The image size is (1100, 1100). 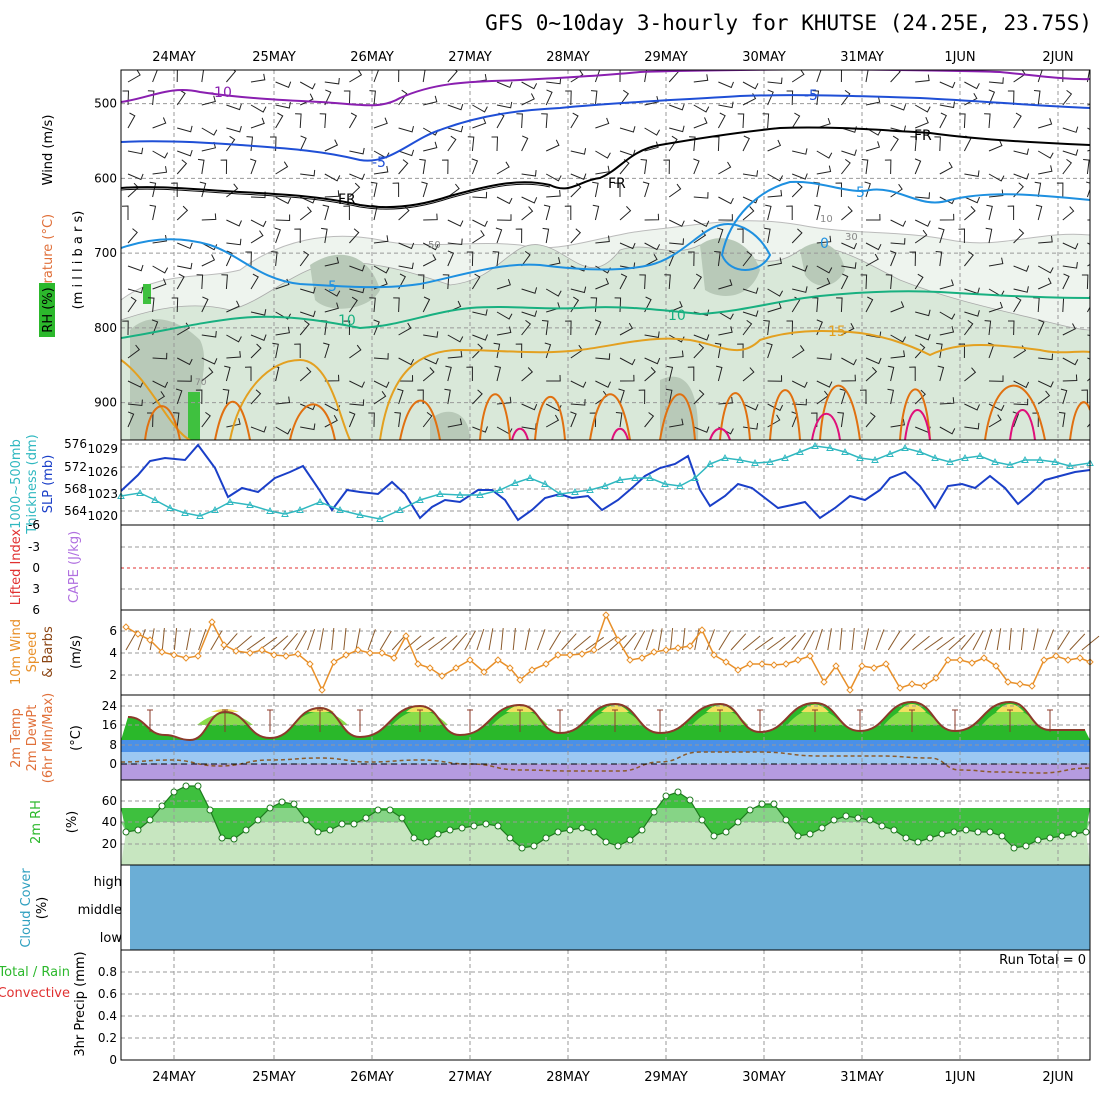 What do you see at coordinates (76, 738) in the screenshot?
I see `t2-ylabel-4: (°C)` at bounding box center [76, 738].